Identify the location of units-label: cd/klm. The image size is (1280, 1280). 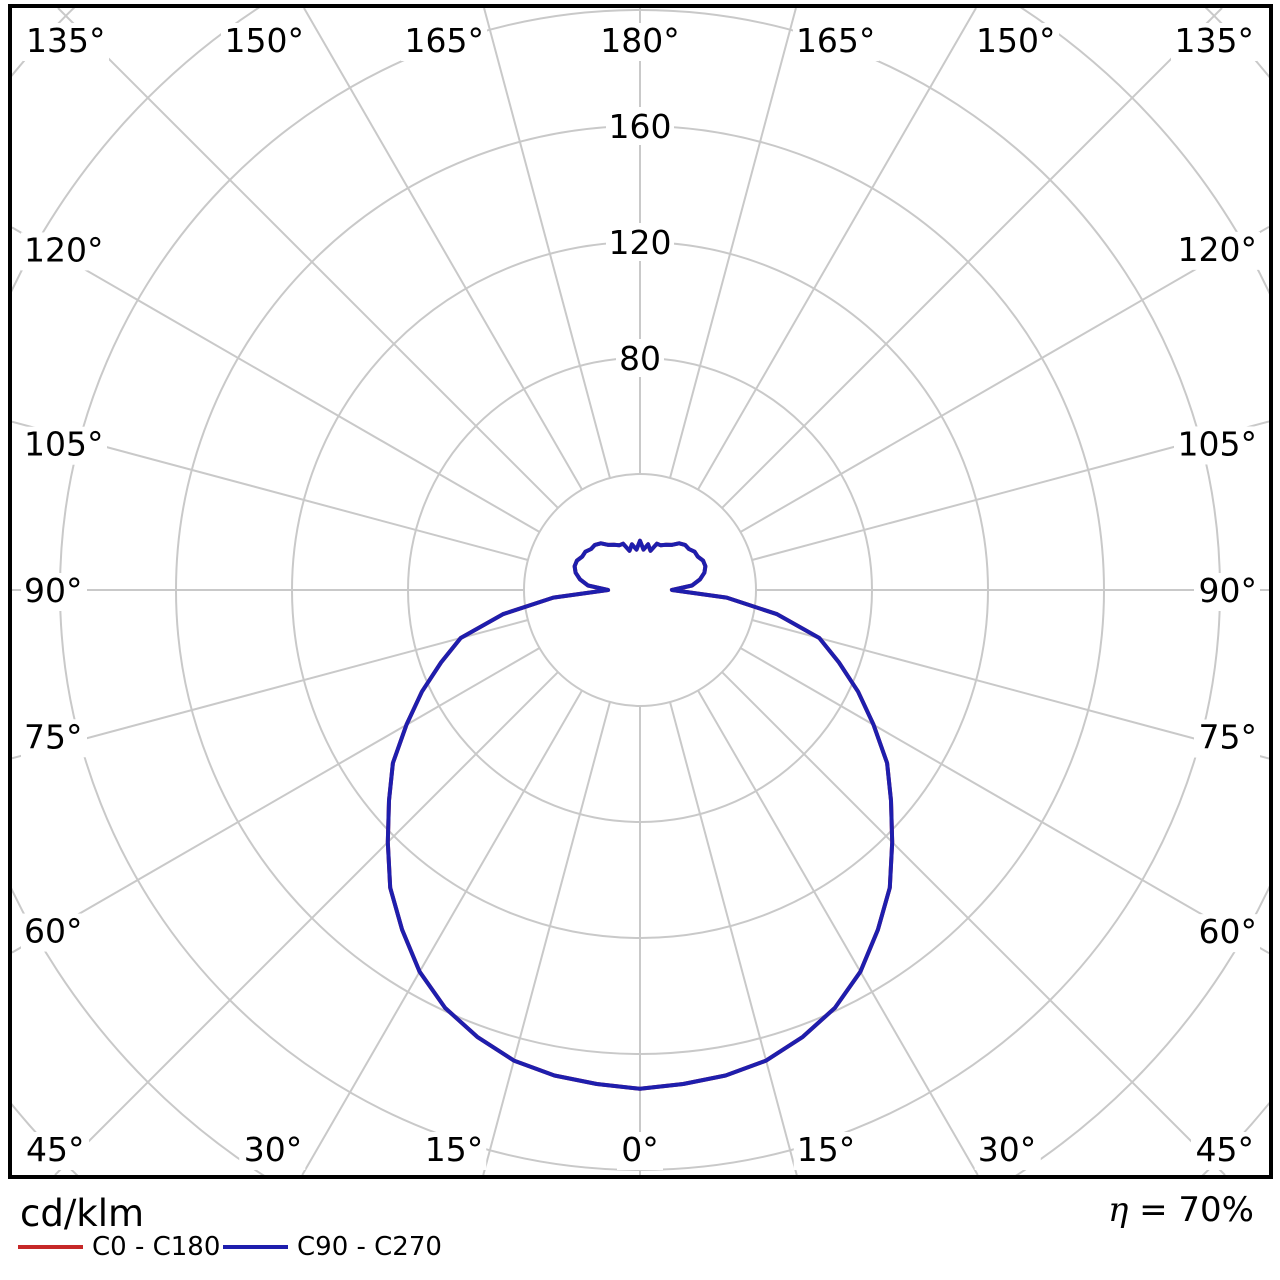
(82, 1213).